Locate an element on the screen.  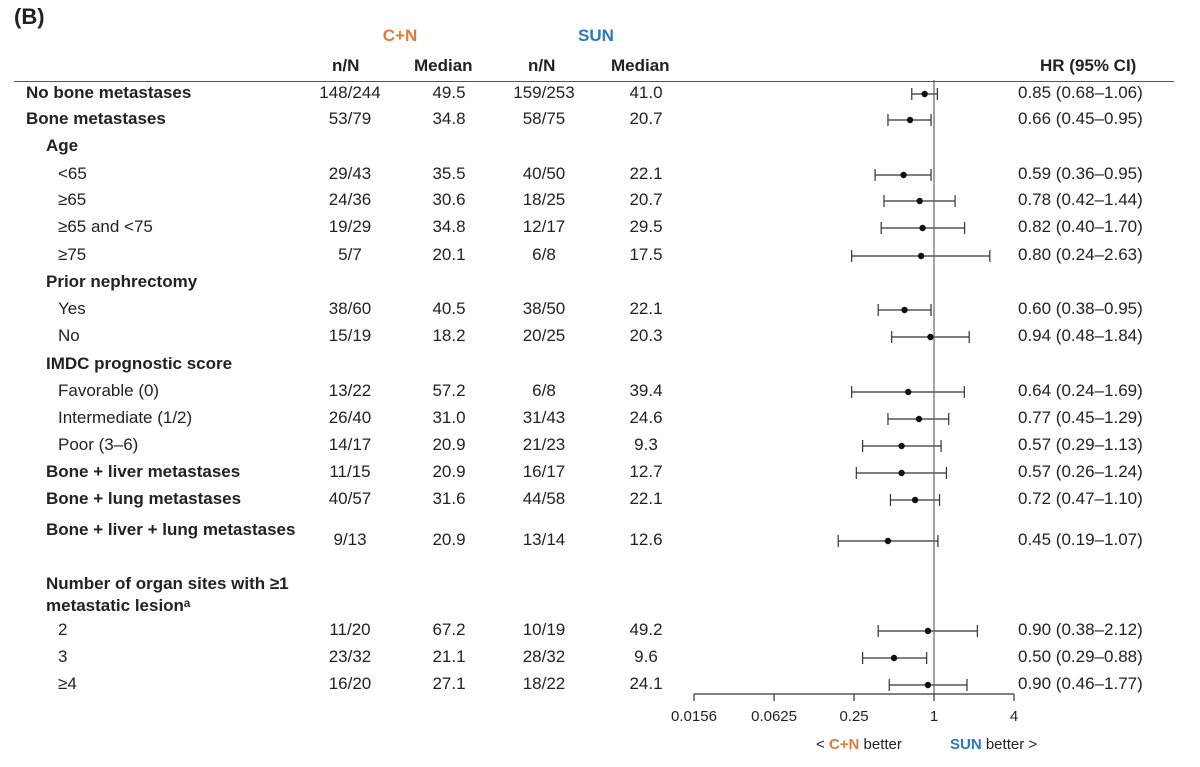
cell-cn-nN: 5/7 is located at coordinates (350, 254).